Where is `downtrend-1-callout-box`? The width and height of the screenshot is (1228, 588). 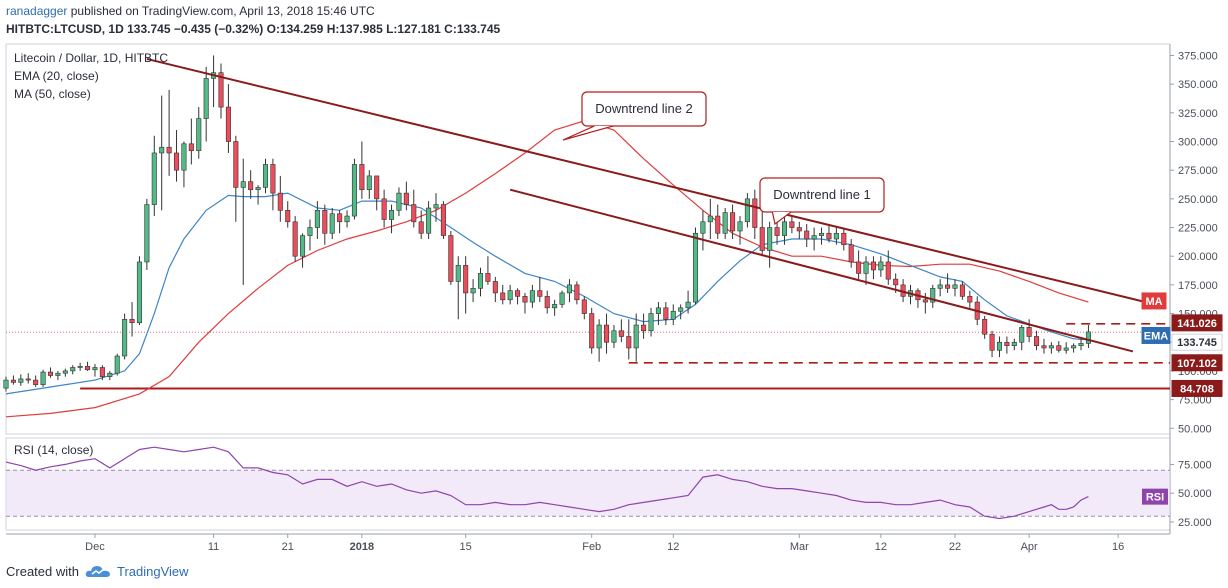 downtrend-1-callout-box is located at coordinates (822, 195).